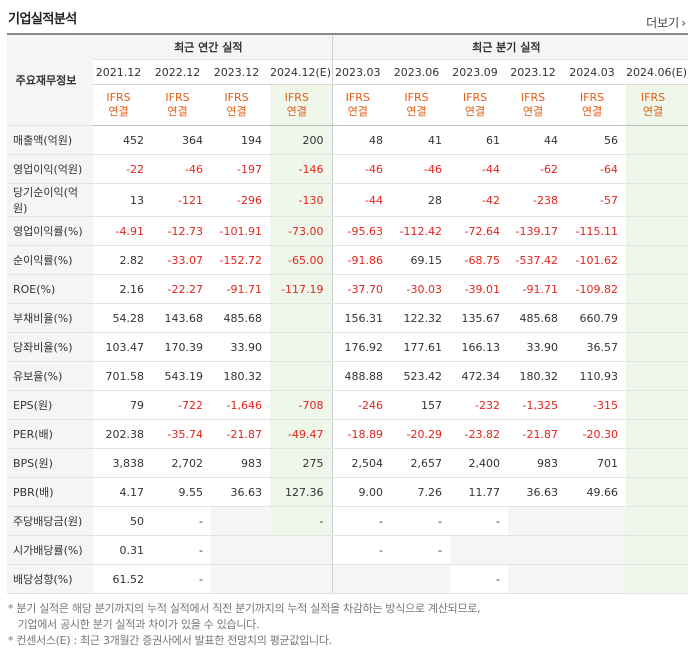  I want to click on table-cell: -146, so click(301, 169).